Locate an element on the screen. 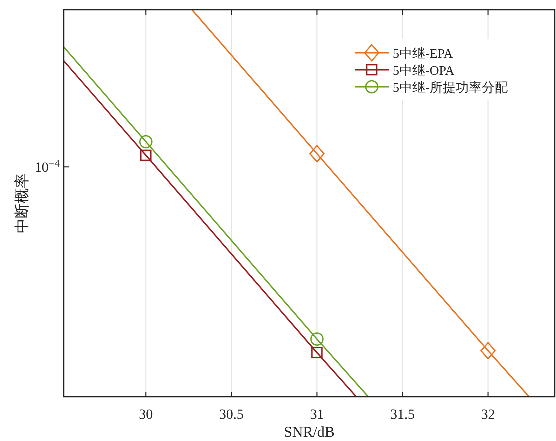 The width and height of the screenshot is (556, 441). text: 10$^{−4}$ is located at coordinates (47, 167).